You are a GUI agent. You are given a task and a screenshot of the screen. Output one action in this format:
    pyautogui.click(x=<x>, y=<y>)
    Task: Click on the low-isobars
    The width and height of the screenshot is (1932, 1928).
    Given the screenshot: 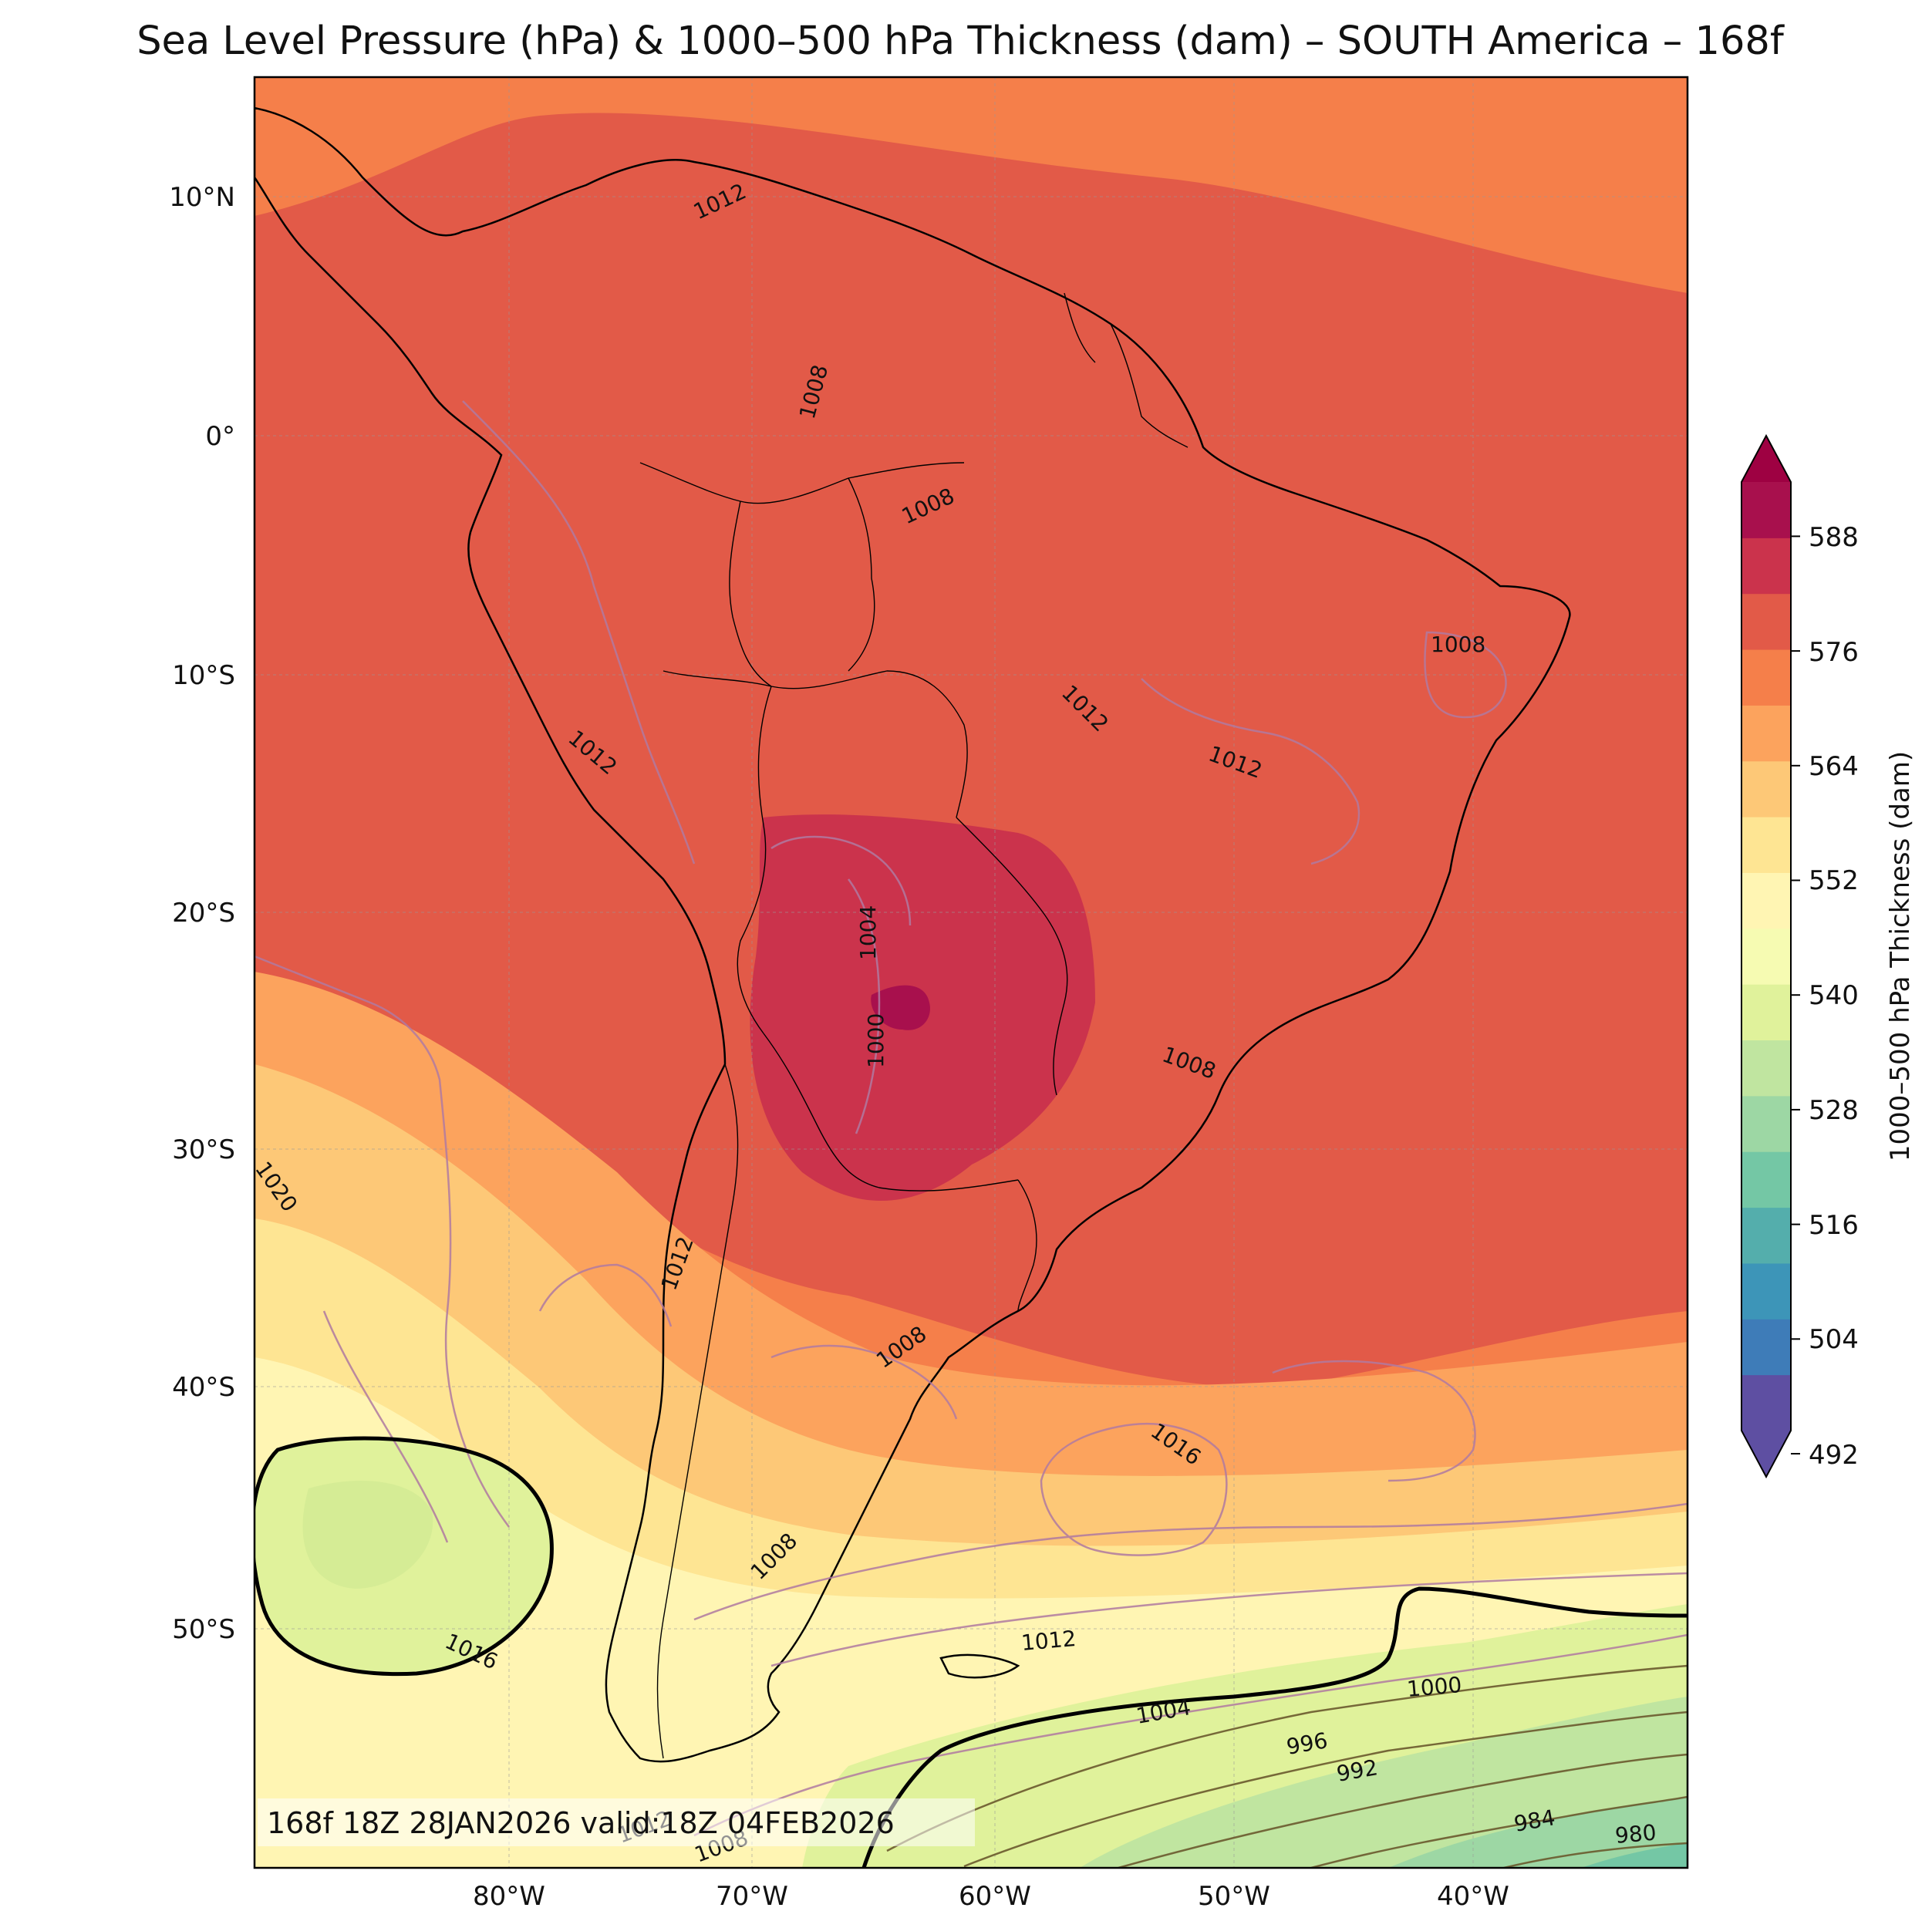 What is the action you would take?
    pyautogui.click(x=1287, y=1766)
    